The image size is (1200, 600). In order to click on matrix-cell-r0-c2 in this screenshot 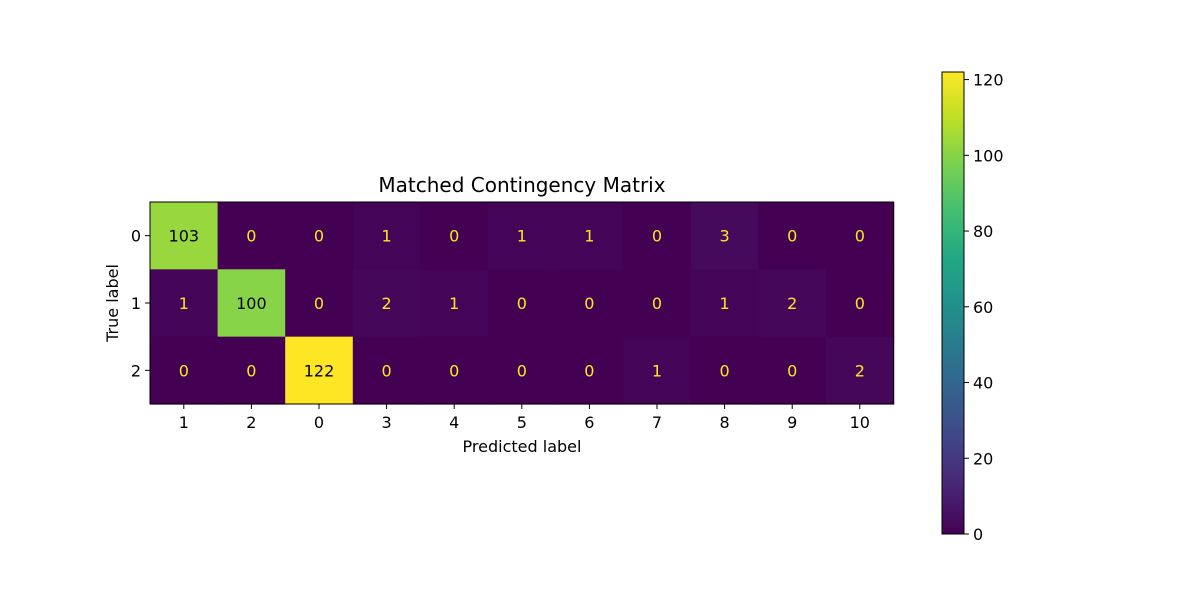, I will do `click(319, 236)`.